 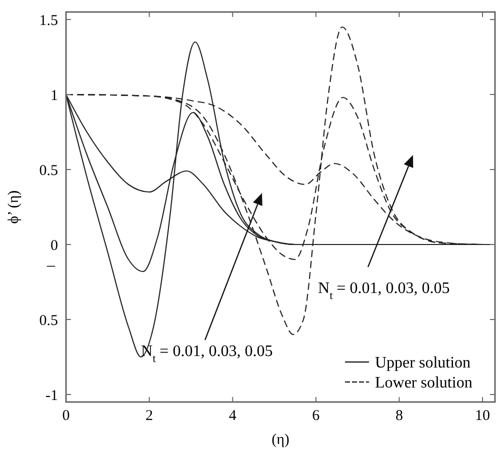 I want to click on x-tick-label: 8, so click(x=399, y=416).